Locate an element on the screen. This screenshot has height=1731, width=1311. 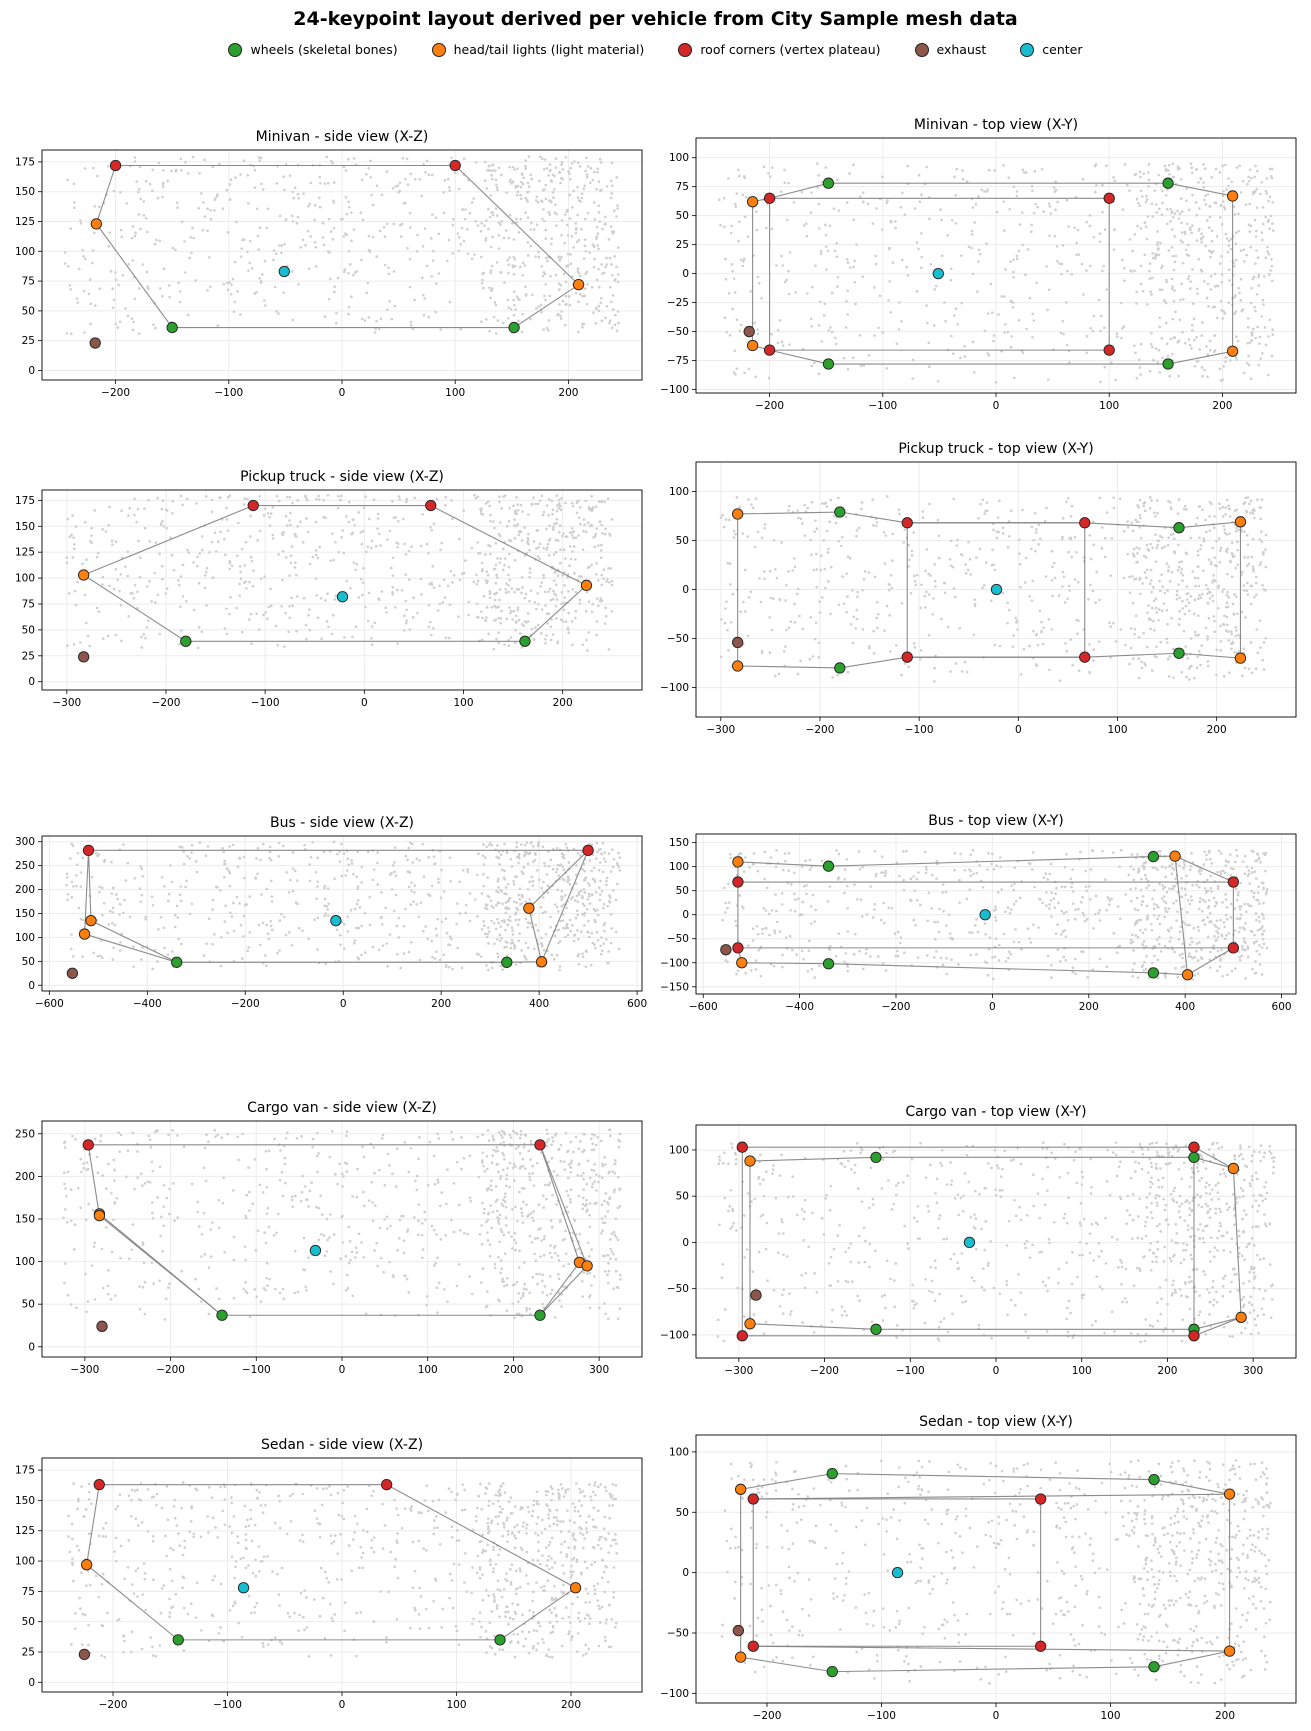
pickup-truck-side-view-x-z-title: Pickup truck - side view (X-Z) is located at coordinates (342, 477).